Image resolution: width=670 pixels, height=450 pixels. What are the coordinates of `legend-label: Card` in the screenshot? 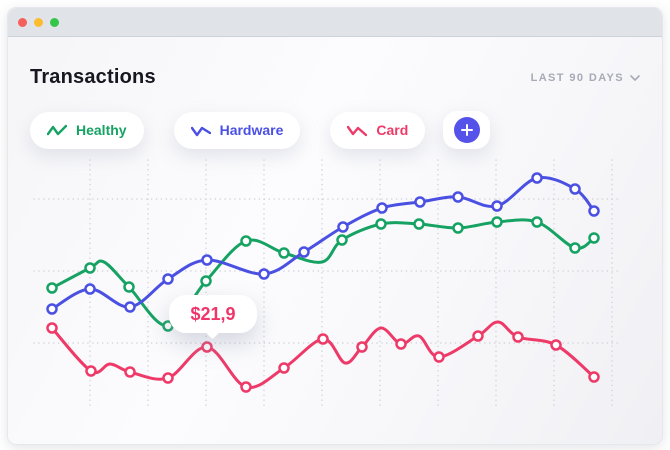 It's located at (392, 130).